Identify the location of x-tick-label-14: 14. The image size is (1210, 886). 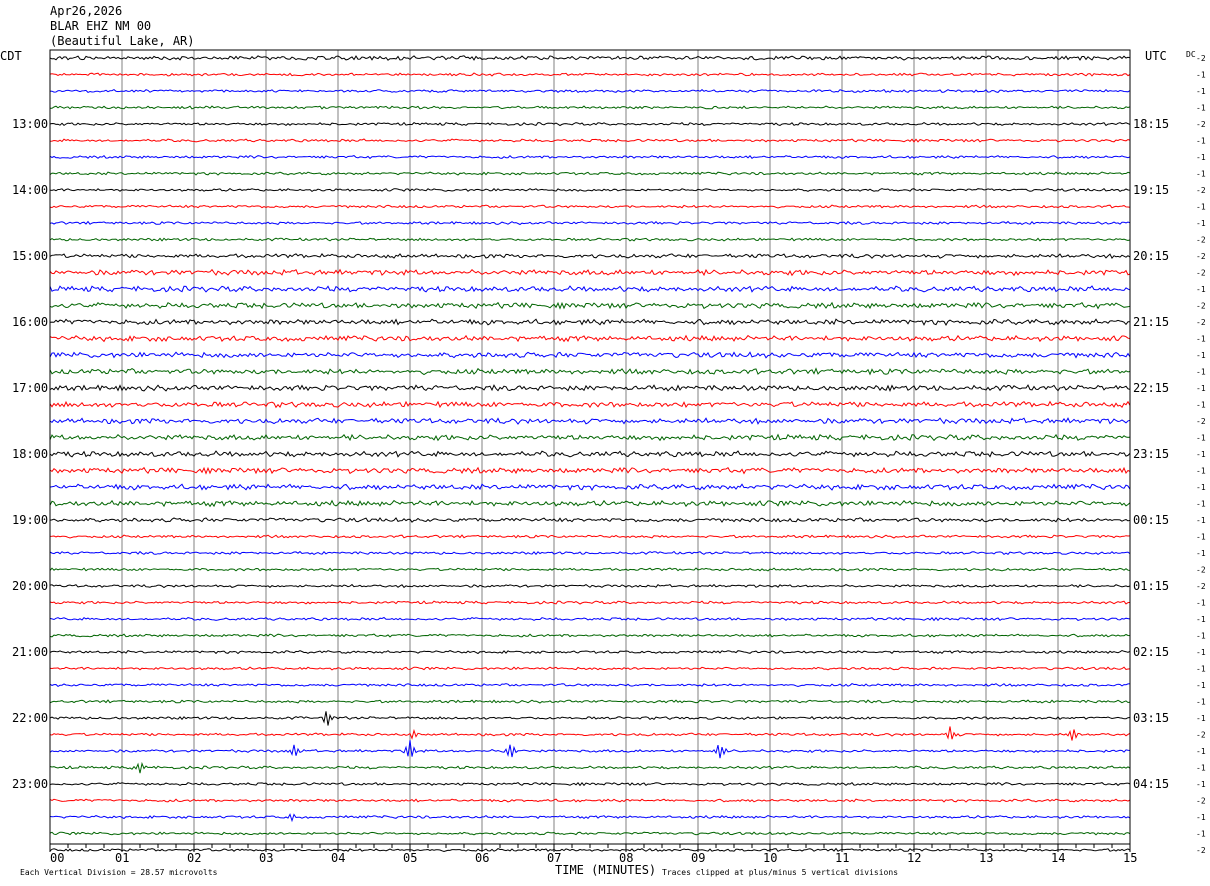
(1058, 858).